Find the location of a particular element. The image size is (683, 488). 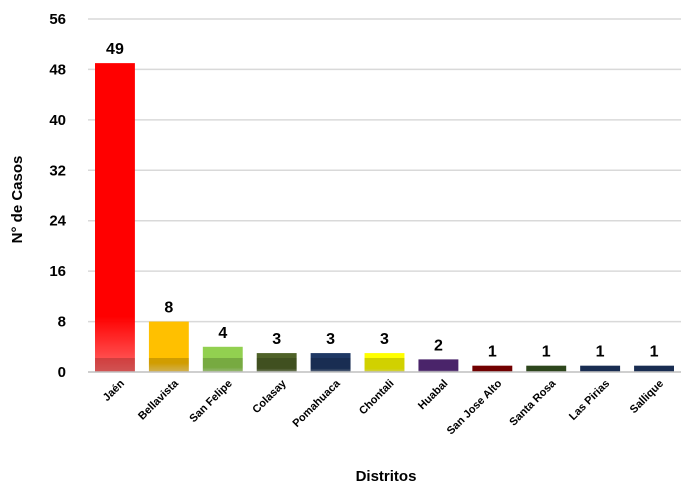

y-tick-label: 16 is located at coordinates (57, 271).